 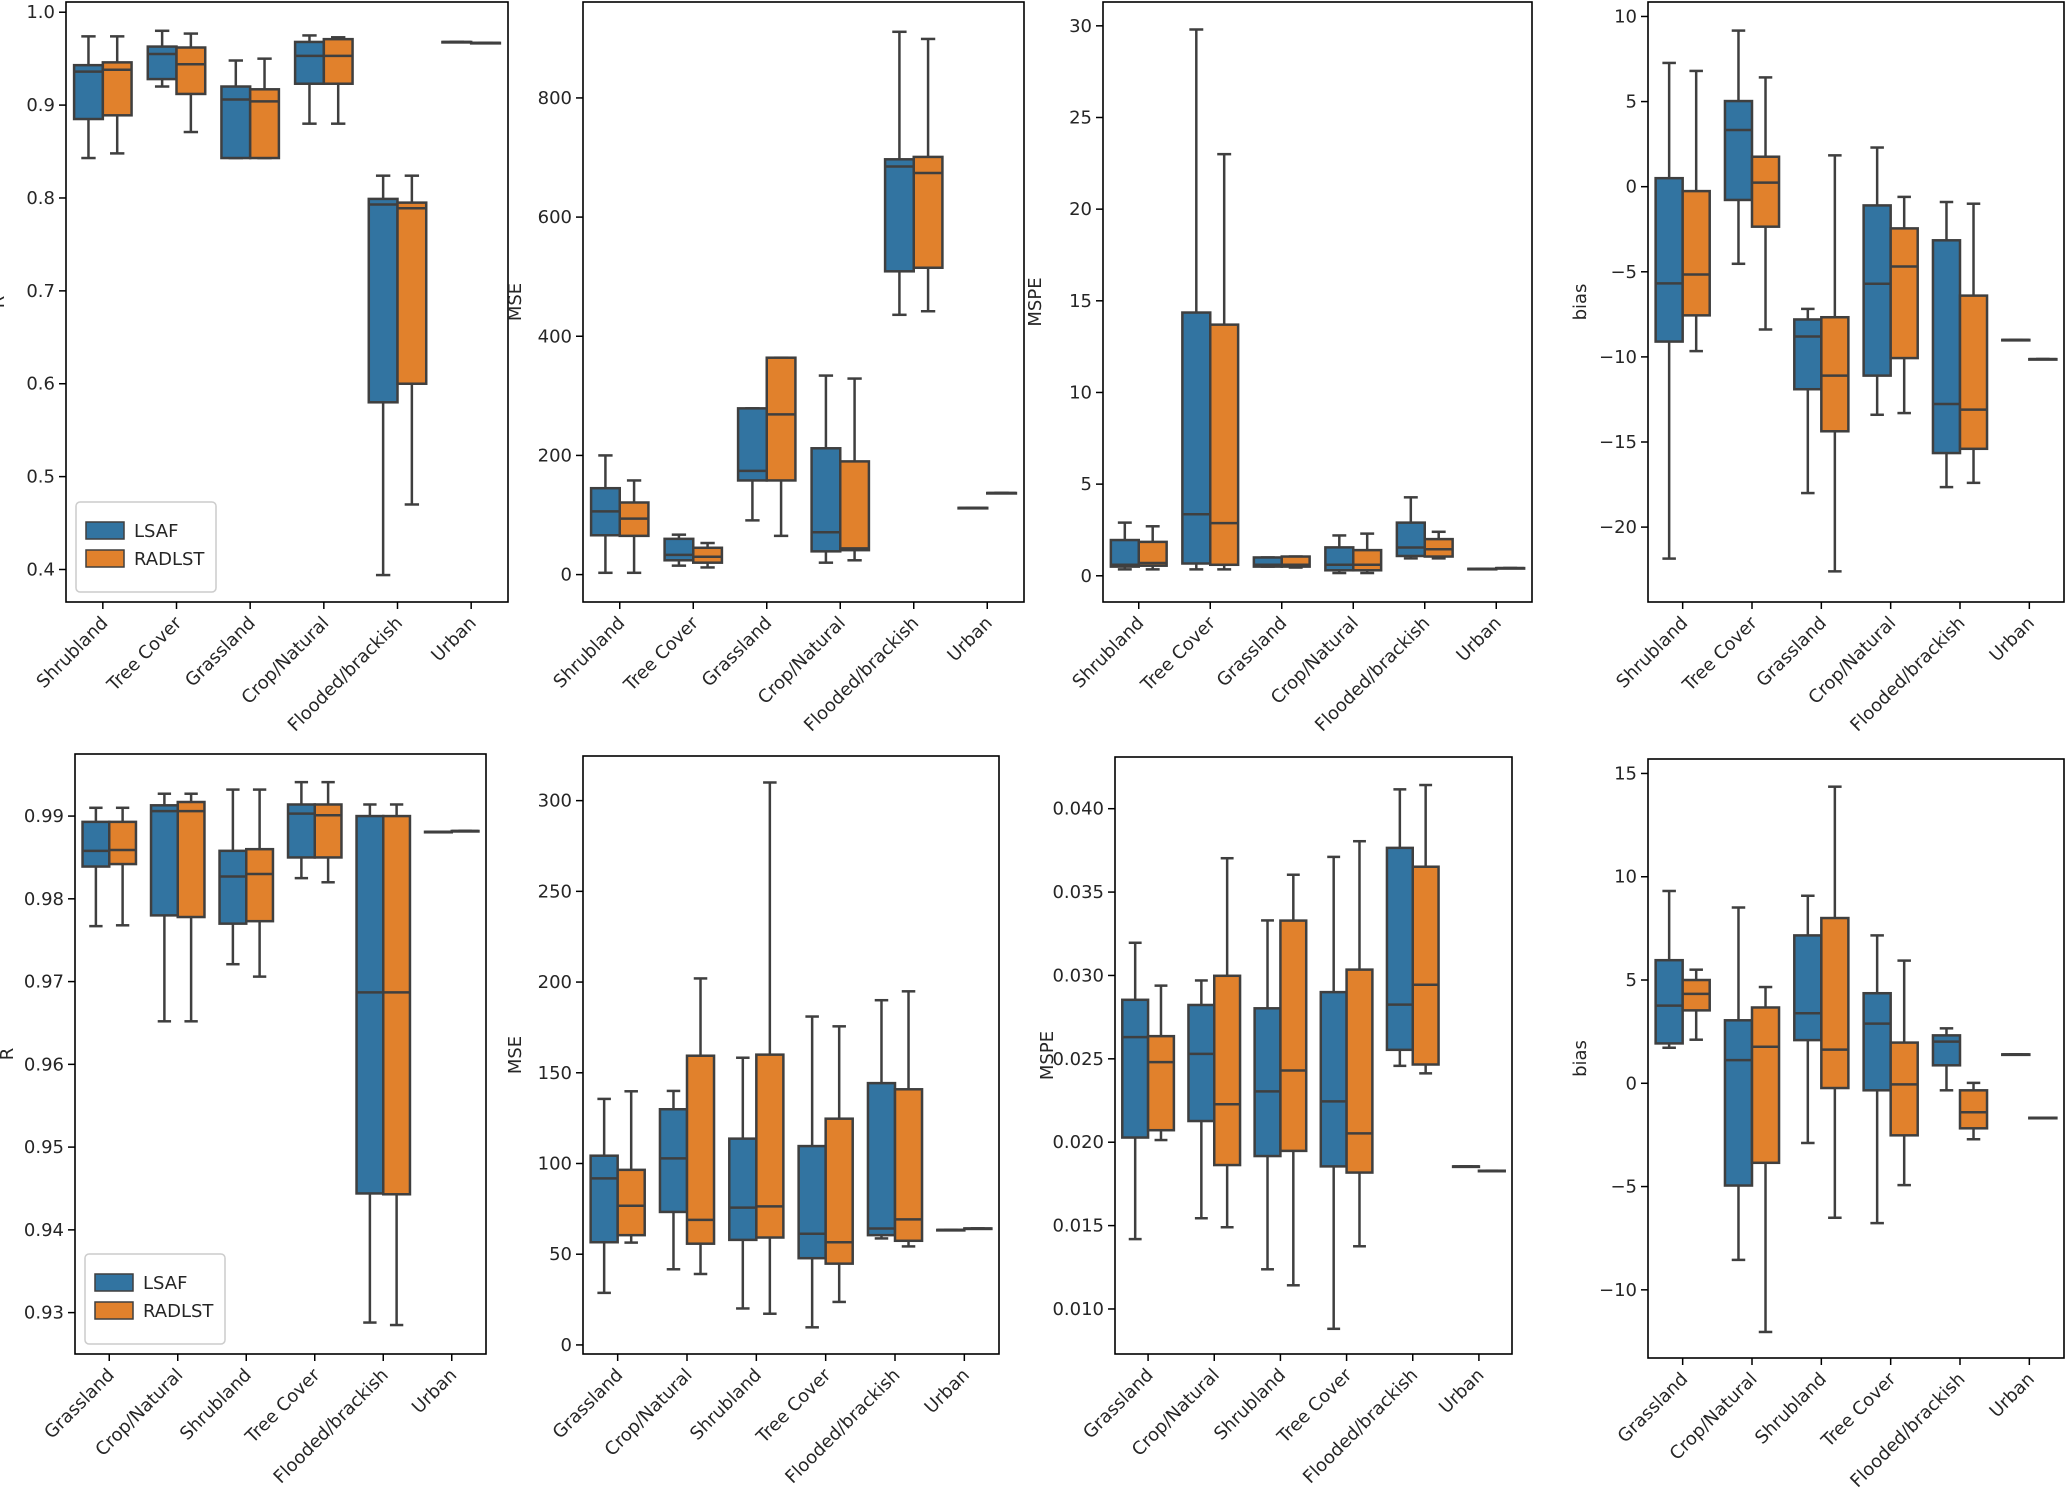 What do you see at coordinates (555, 891) in the screenshot?
I see `y-tick-label: 250` at bounding box center [555, 891].